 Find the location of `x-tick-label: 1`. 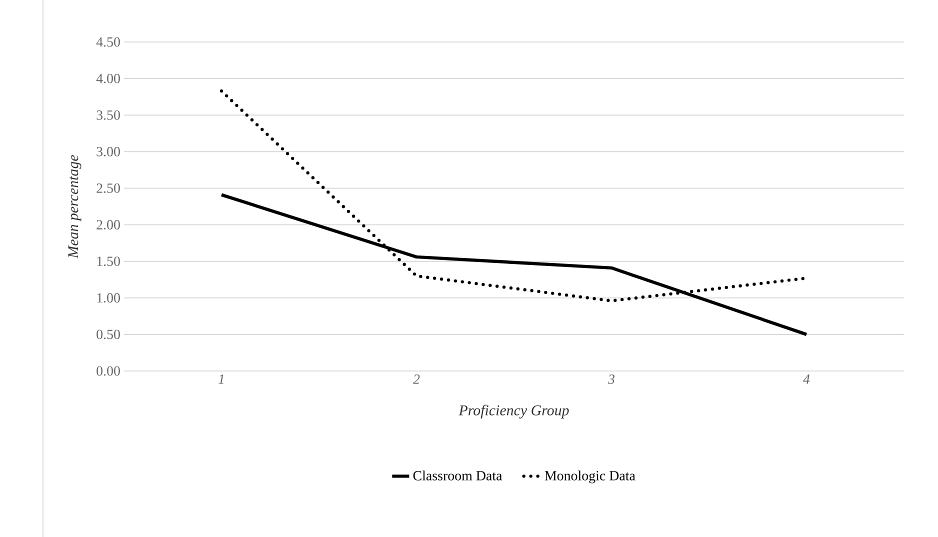

x-tick-label: 1 is located at coordinates (221, 379).